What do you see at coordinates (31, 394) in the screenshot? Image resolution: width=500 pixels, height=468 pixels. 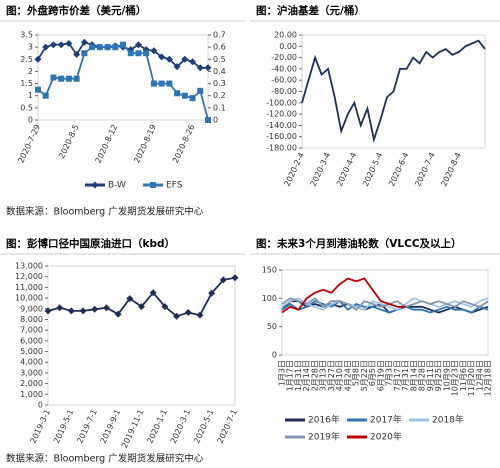 I see `y-tick-label: 1,000` at bounding box center [31, 394].